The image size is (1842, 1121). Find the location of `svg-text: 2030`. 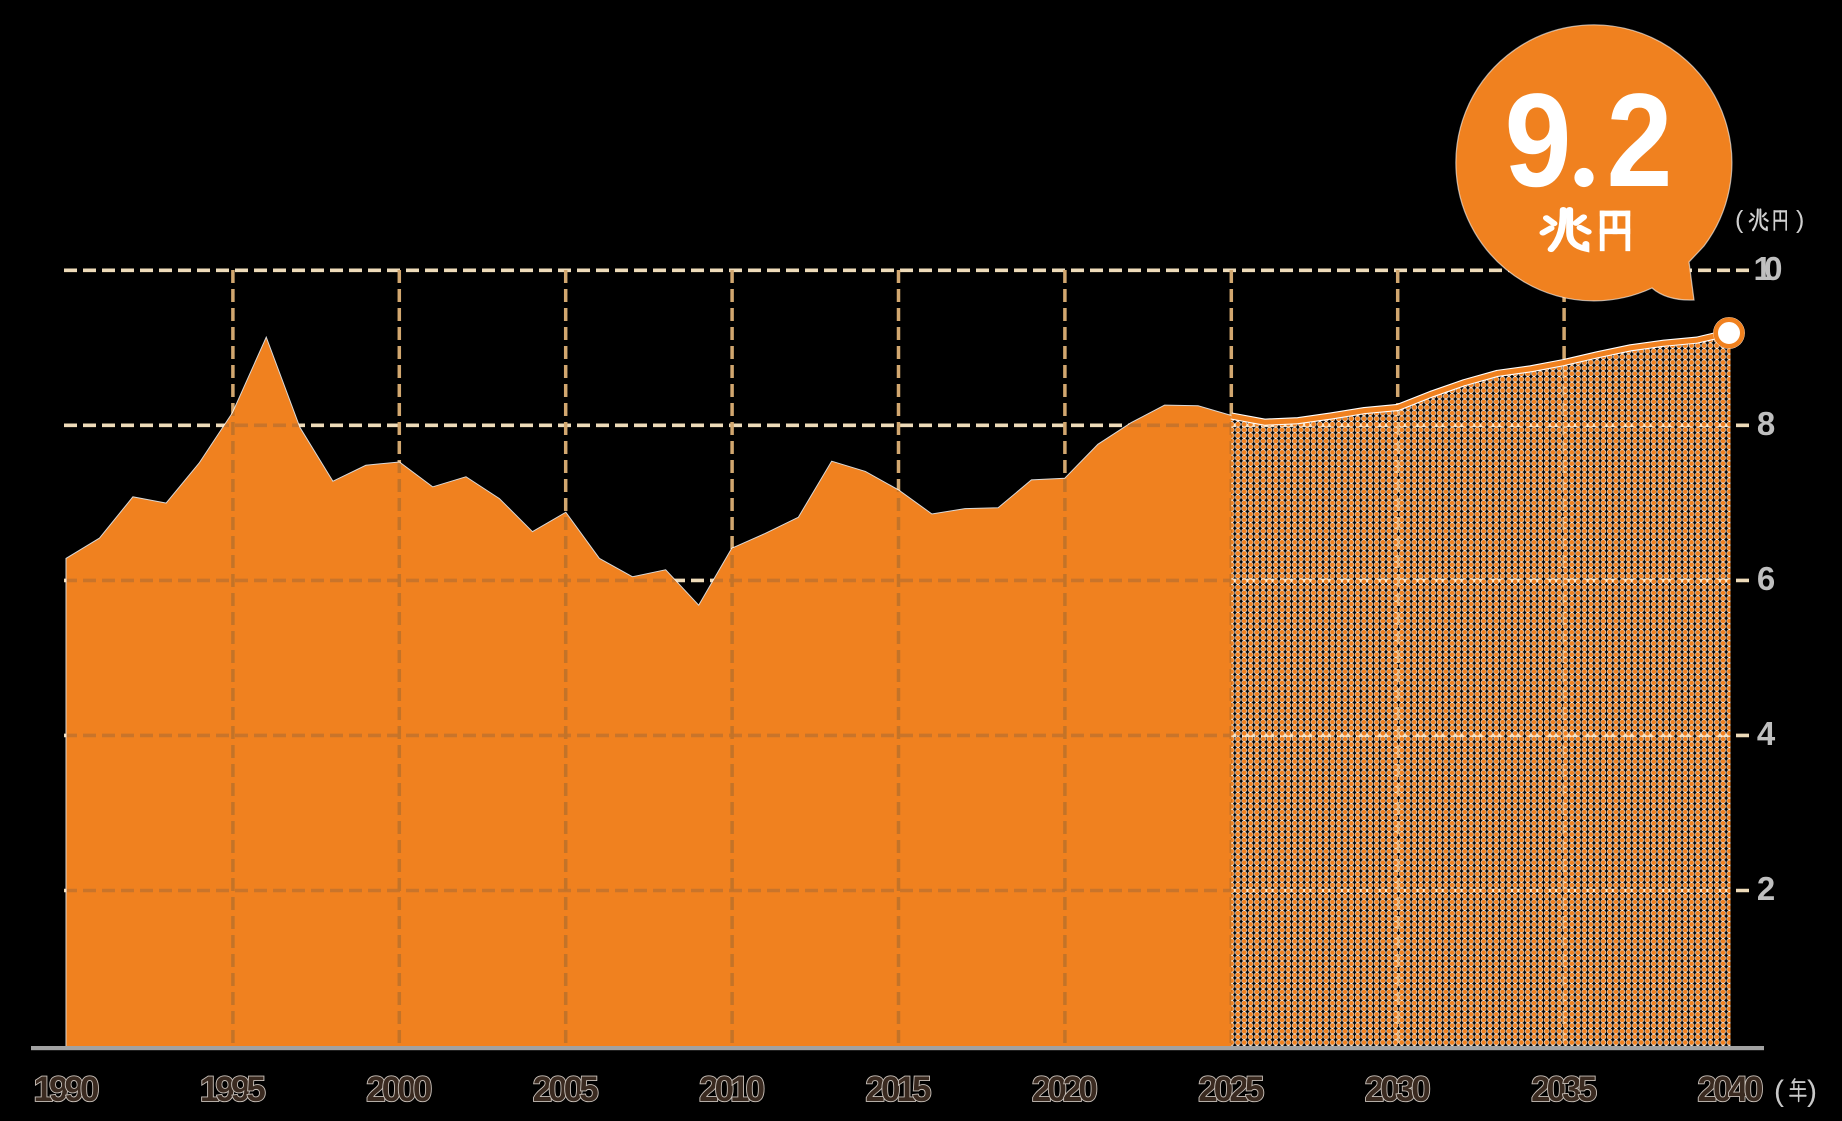

svg-text: 2030 is located at coordinates (1398, 1089).